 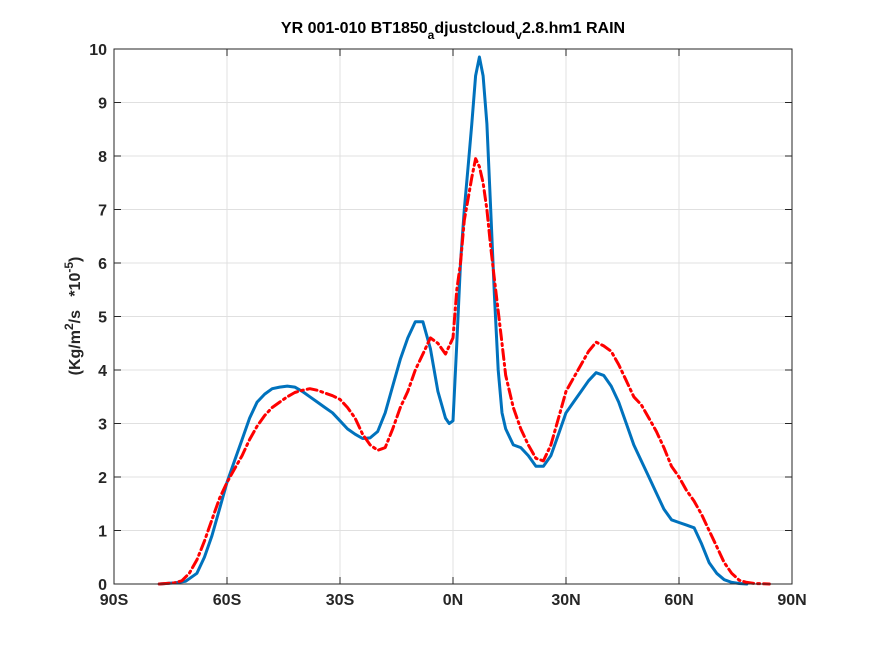 I want to click on y-tick-label: 2, so click(x=102, y=478).